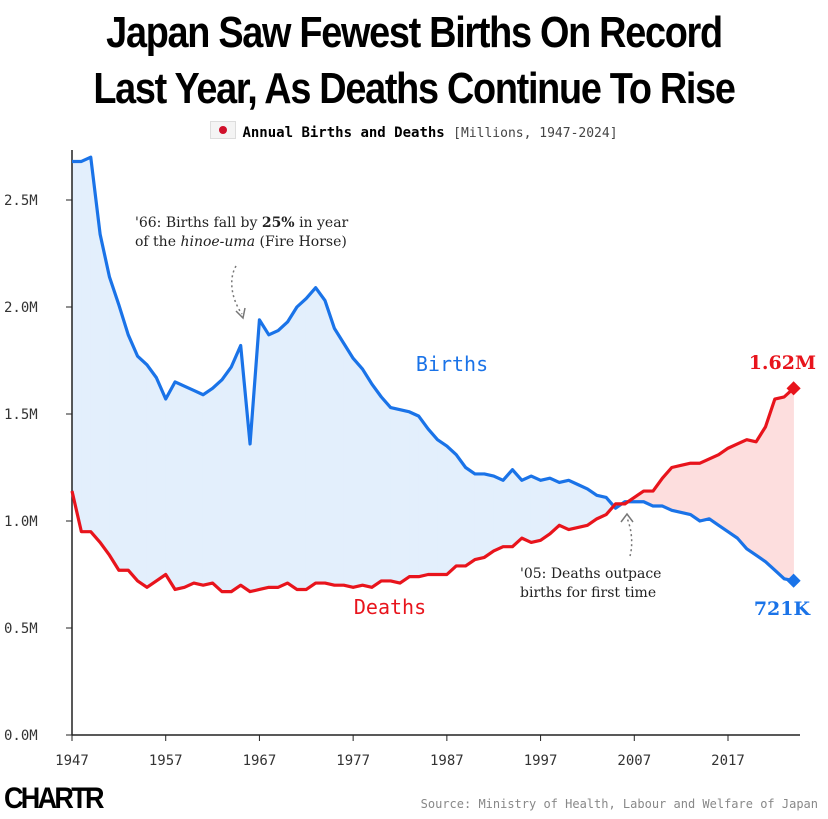  What do you see at coordinates (21, 736) in the screenshot?
I see `y-tick-label: 0.0M` at bounding box center [21, 736].